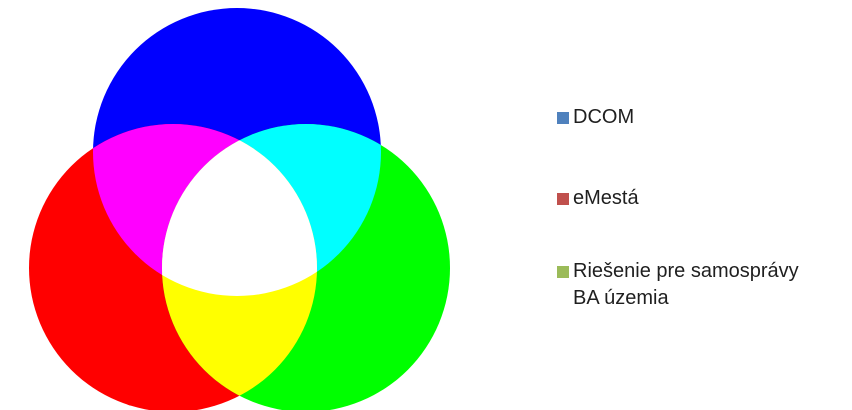  What do you see at coordinates (702, 117) in the screenshot?
I see `legend-item-dcom: DCOM` at bounding box center [702, 117].